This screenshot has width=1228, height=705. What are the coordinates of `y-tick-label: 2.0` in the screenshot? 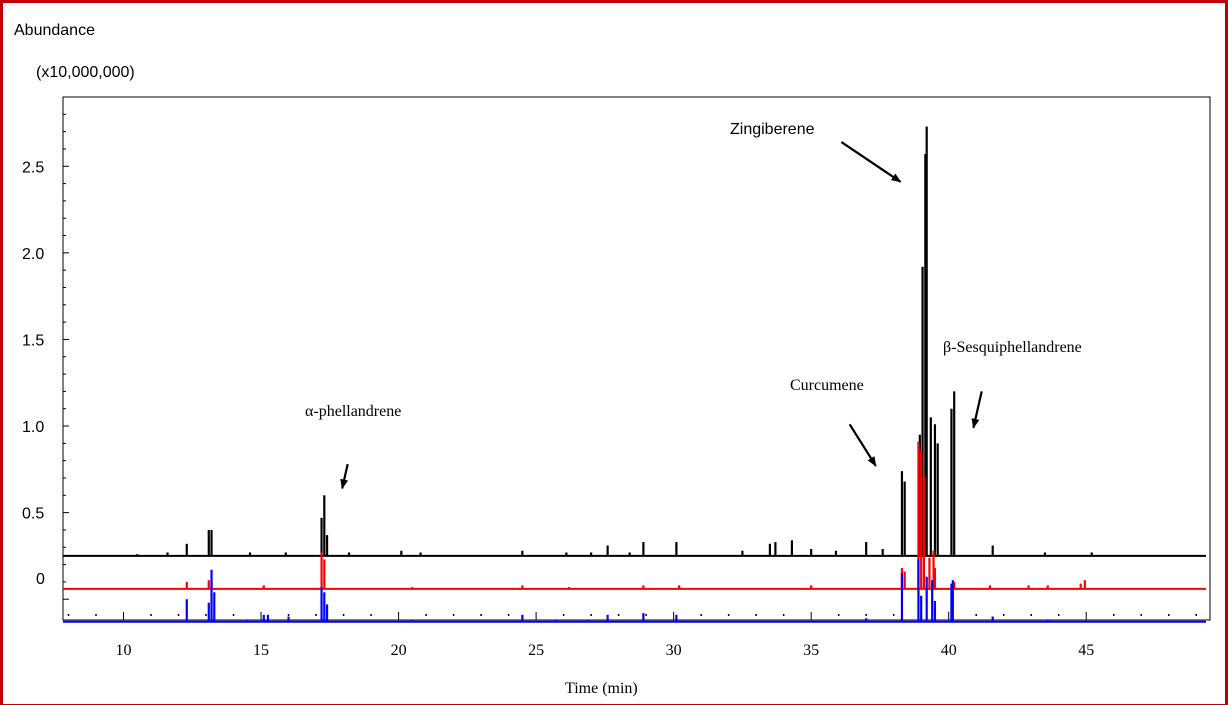 It's located at (33, 254).